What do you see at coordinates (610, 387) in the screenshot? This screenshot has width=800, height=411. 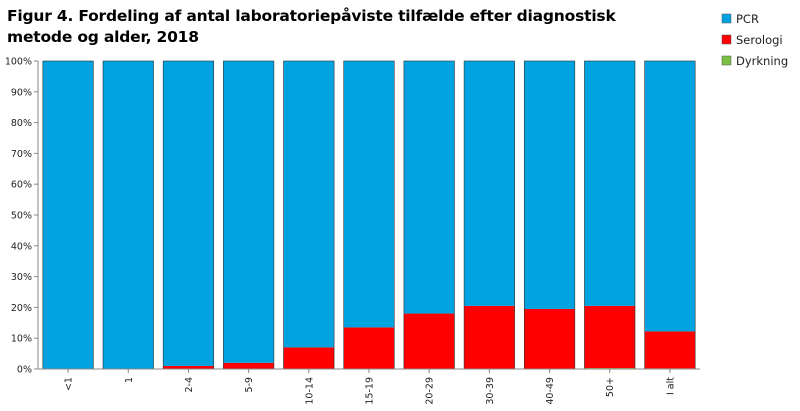 I see `x-tick-label: 50+` at bounding box center [610, 387].